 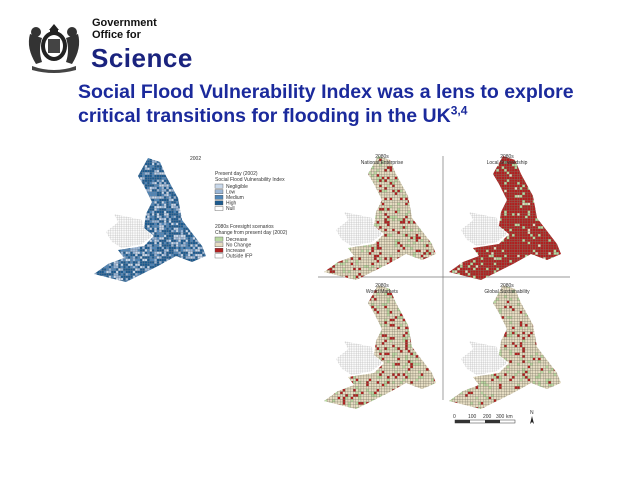 What do you see at coordinates (507, 292) in the screenshot?
I see `scenario-name: Global Sustainability` at bounding box center [507, 292].